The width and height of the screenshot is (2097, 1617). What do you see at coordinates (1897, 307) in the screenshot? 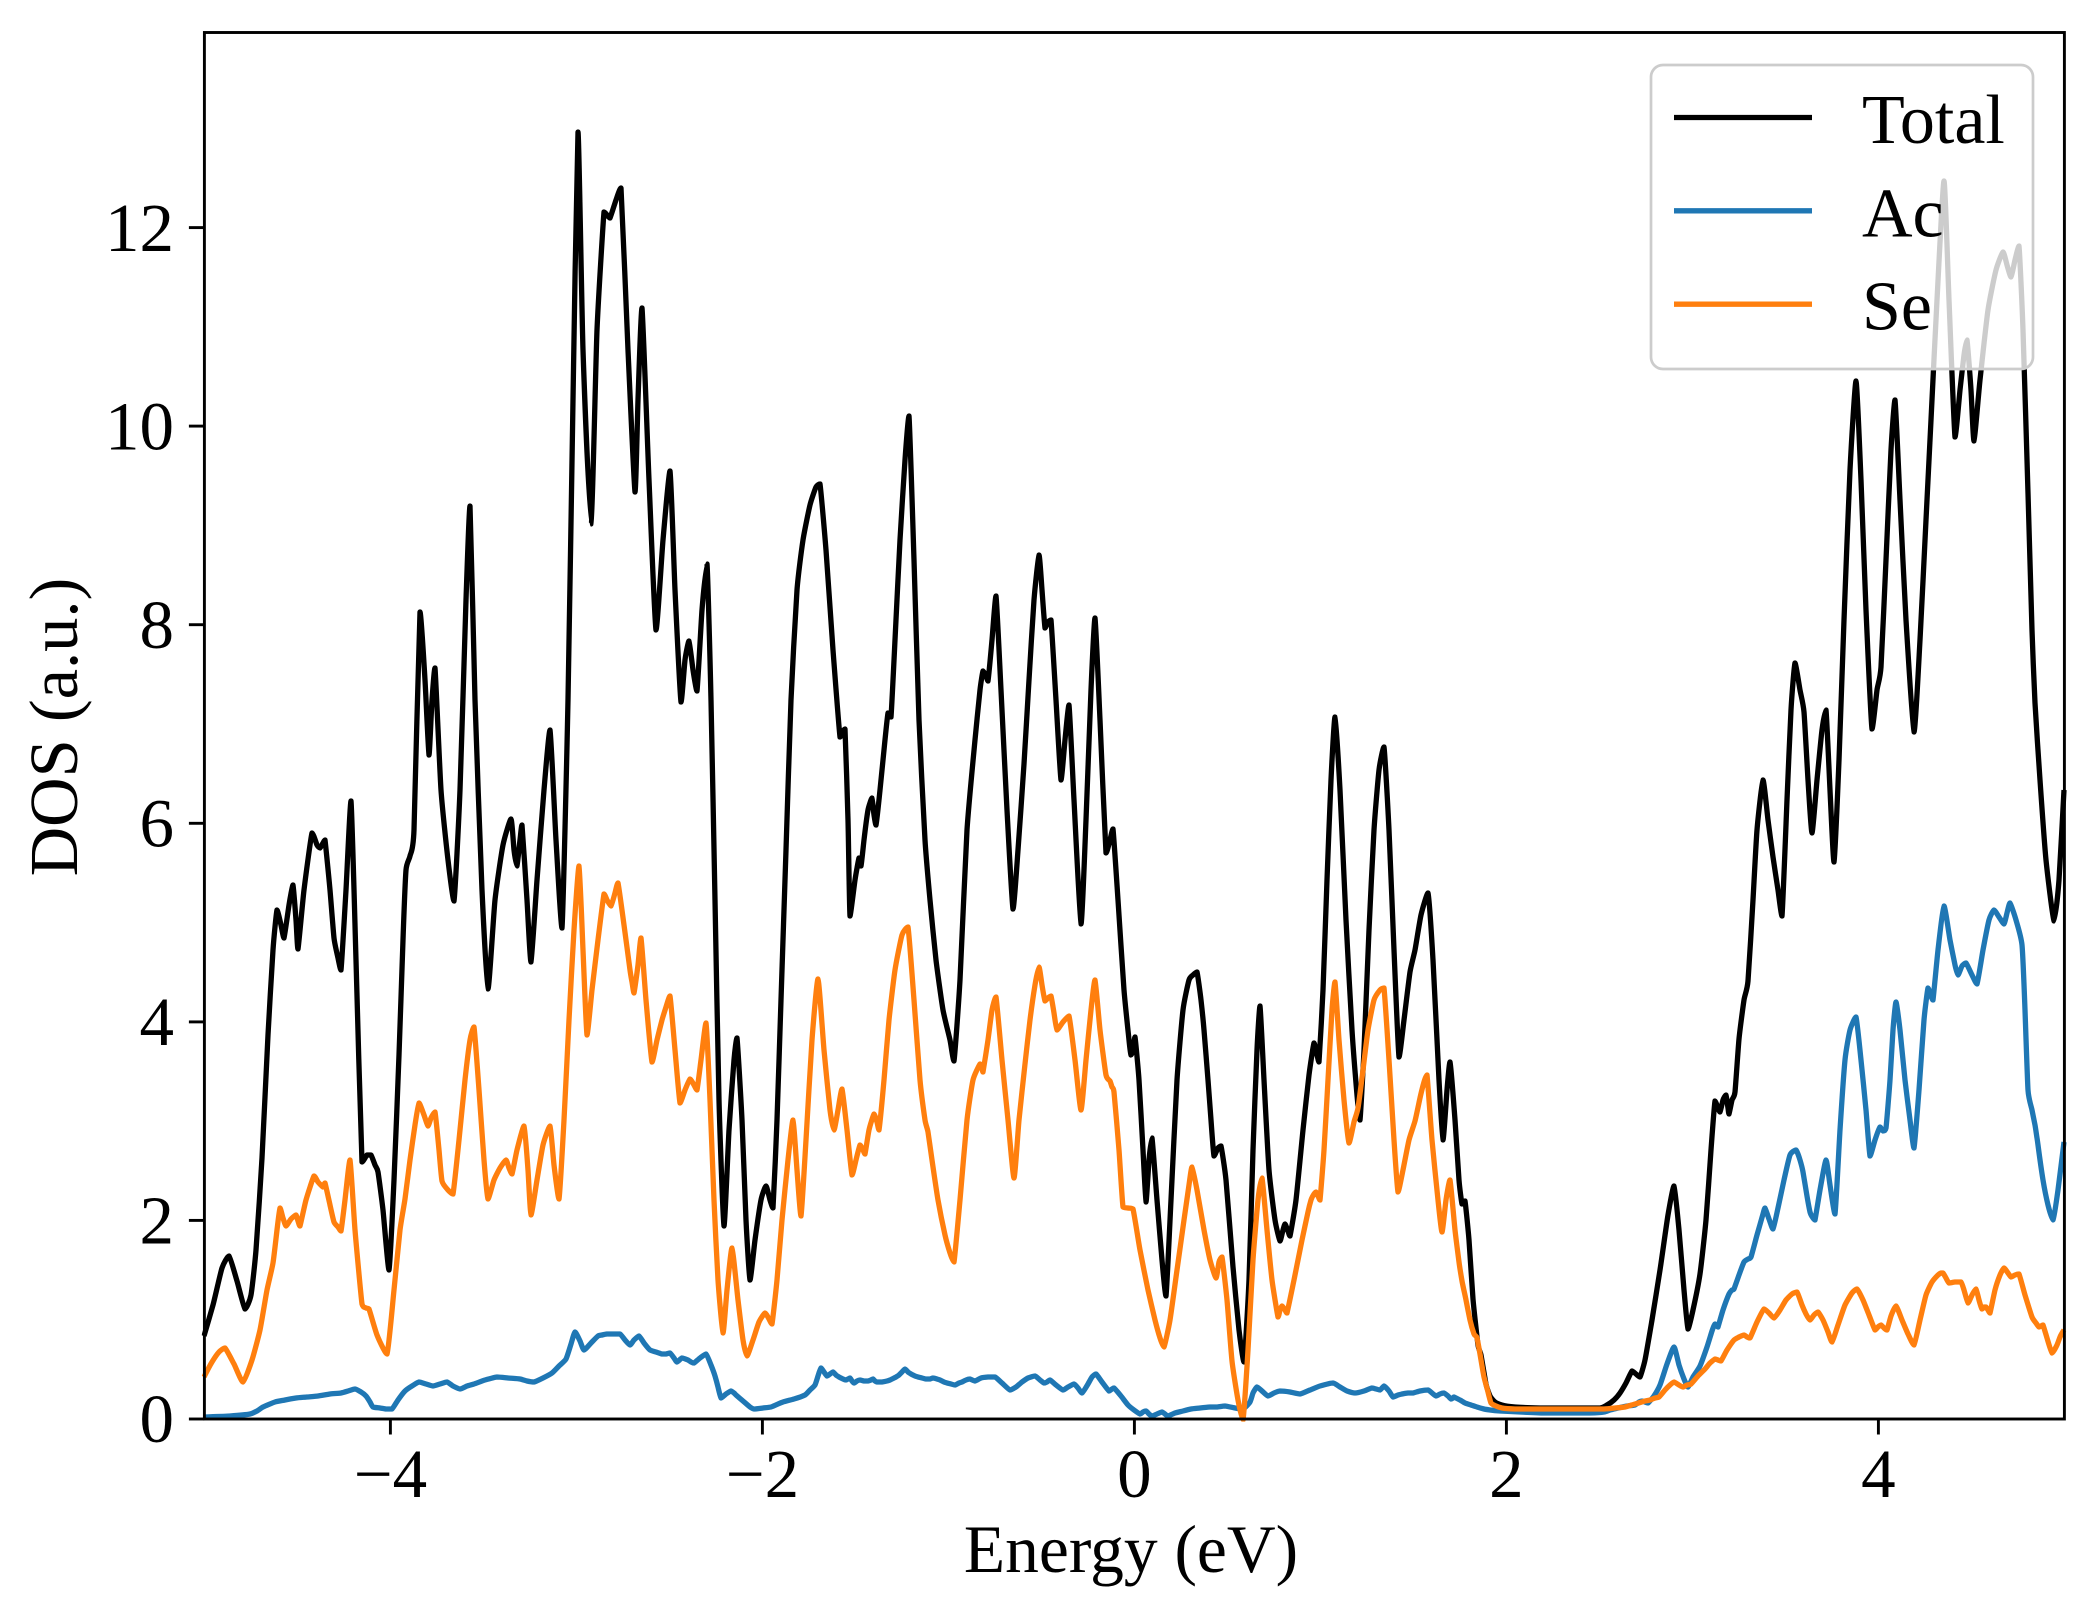
I see `svg-text: Se` at bounding box center [1897, 307].